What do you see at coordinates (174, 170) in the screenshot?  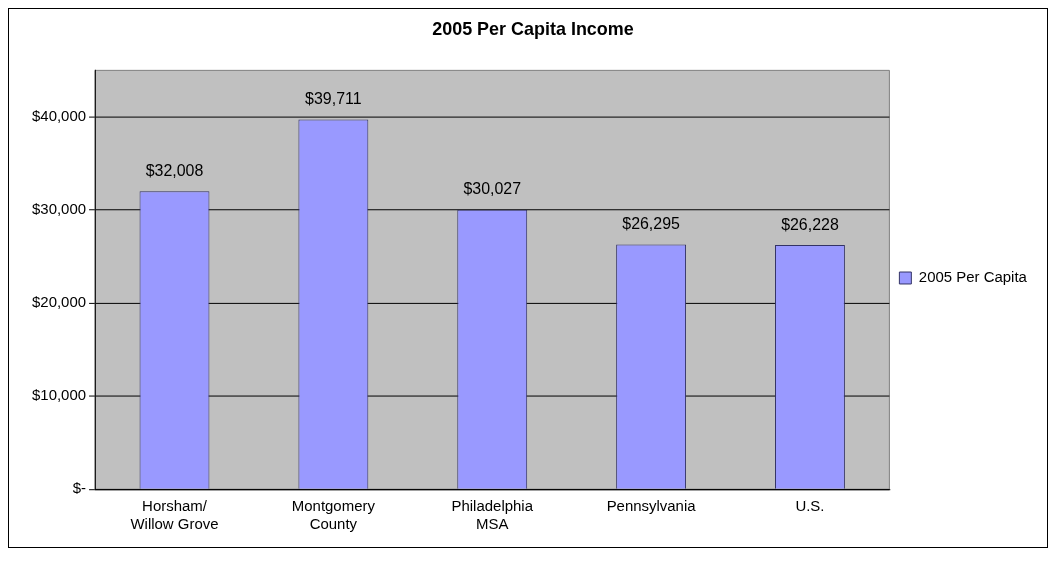 I see `data-label: $32,008` at bounding box center [174, 170].